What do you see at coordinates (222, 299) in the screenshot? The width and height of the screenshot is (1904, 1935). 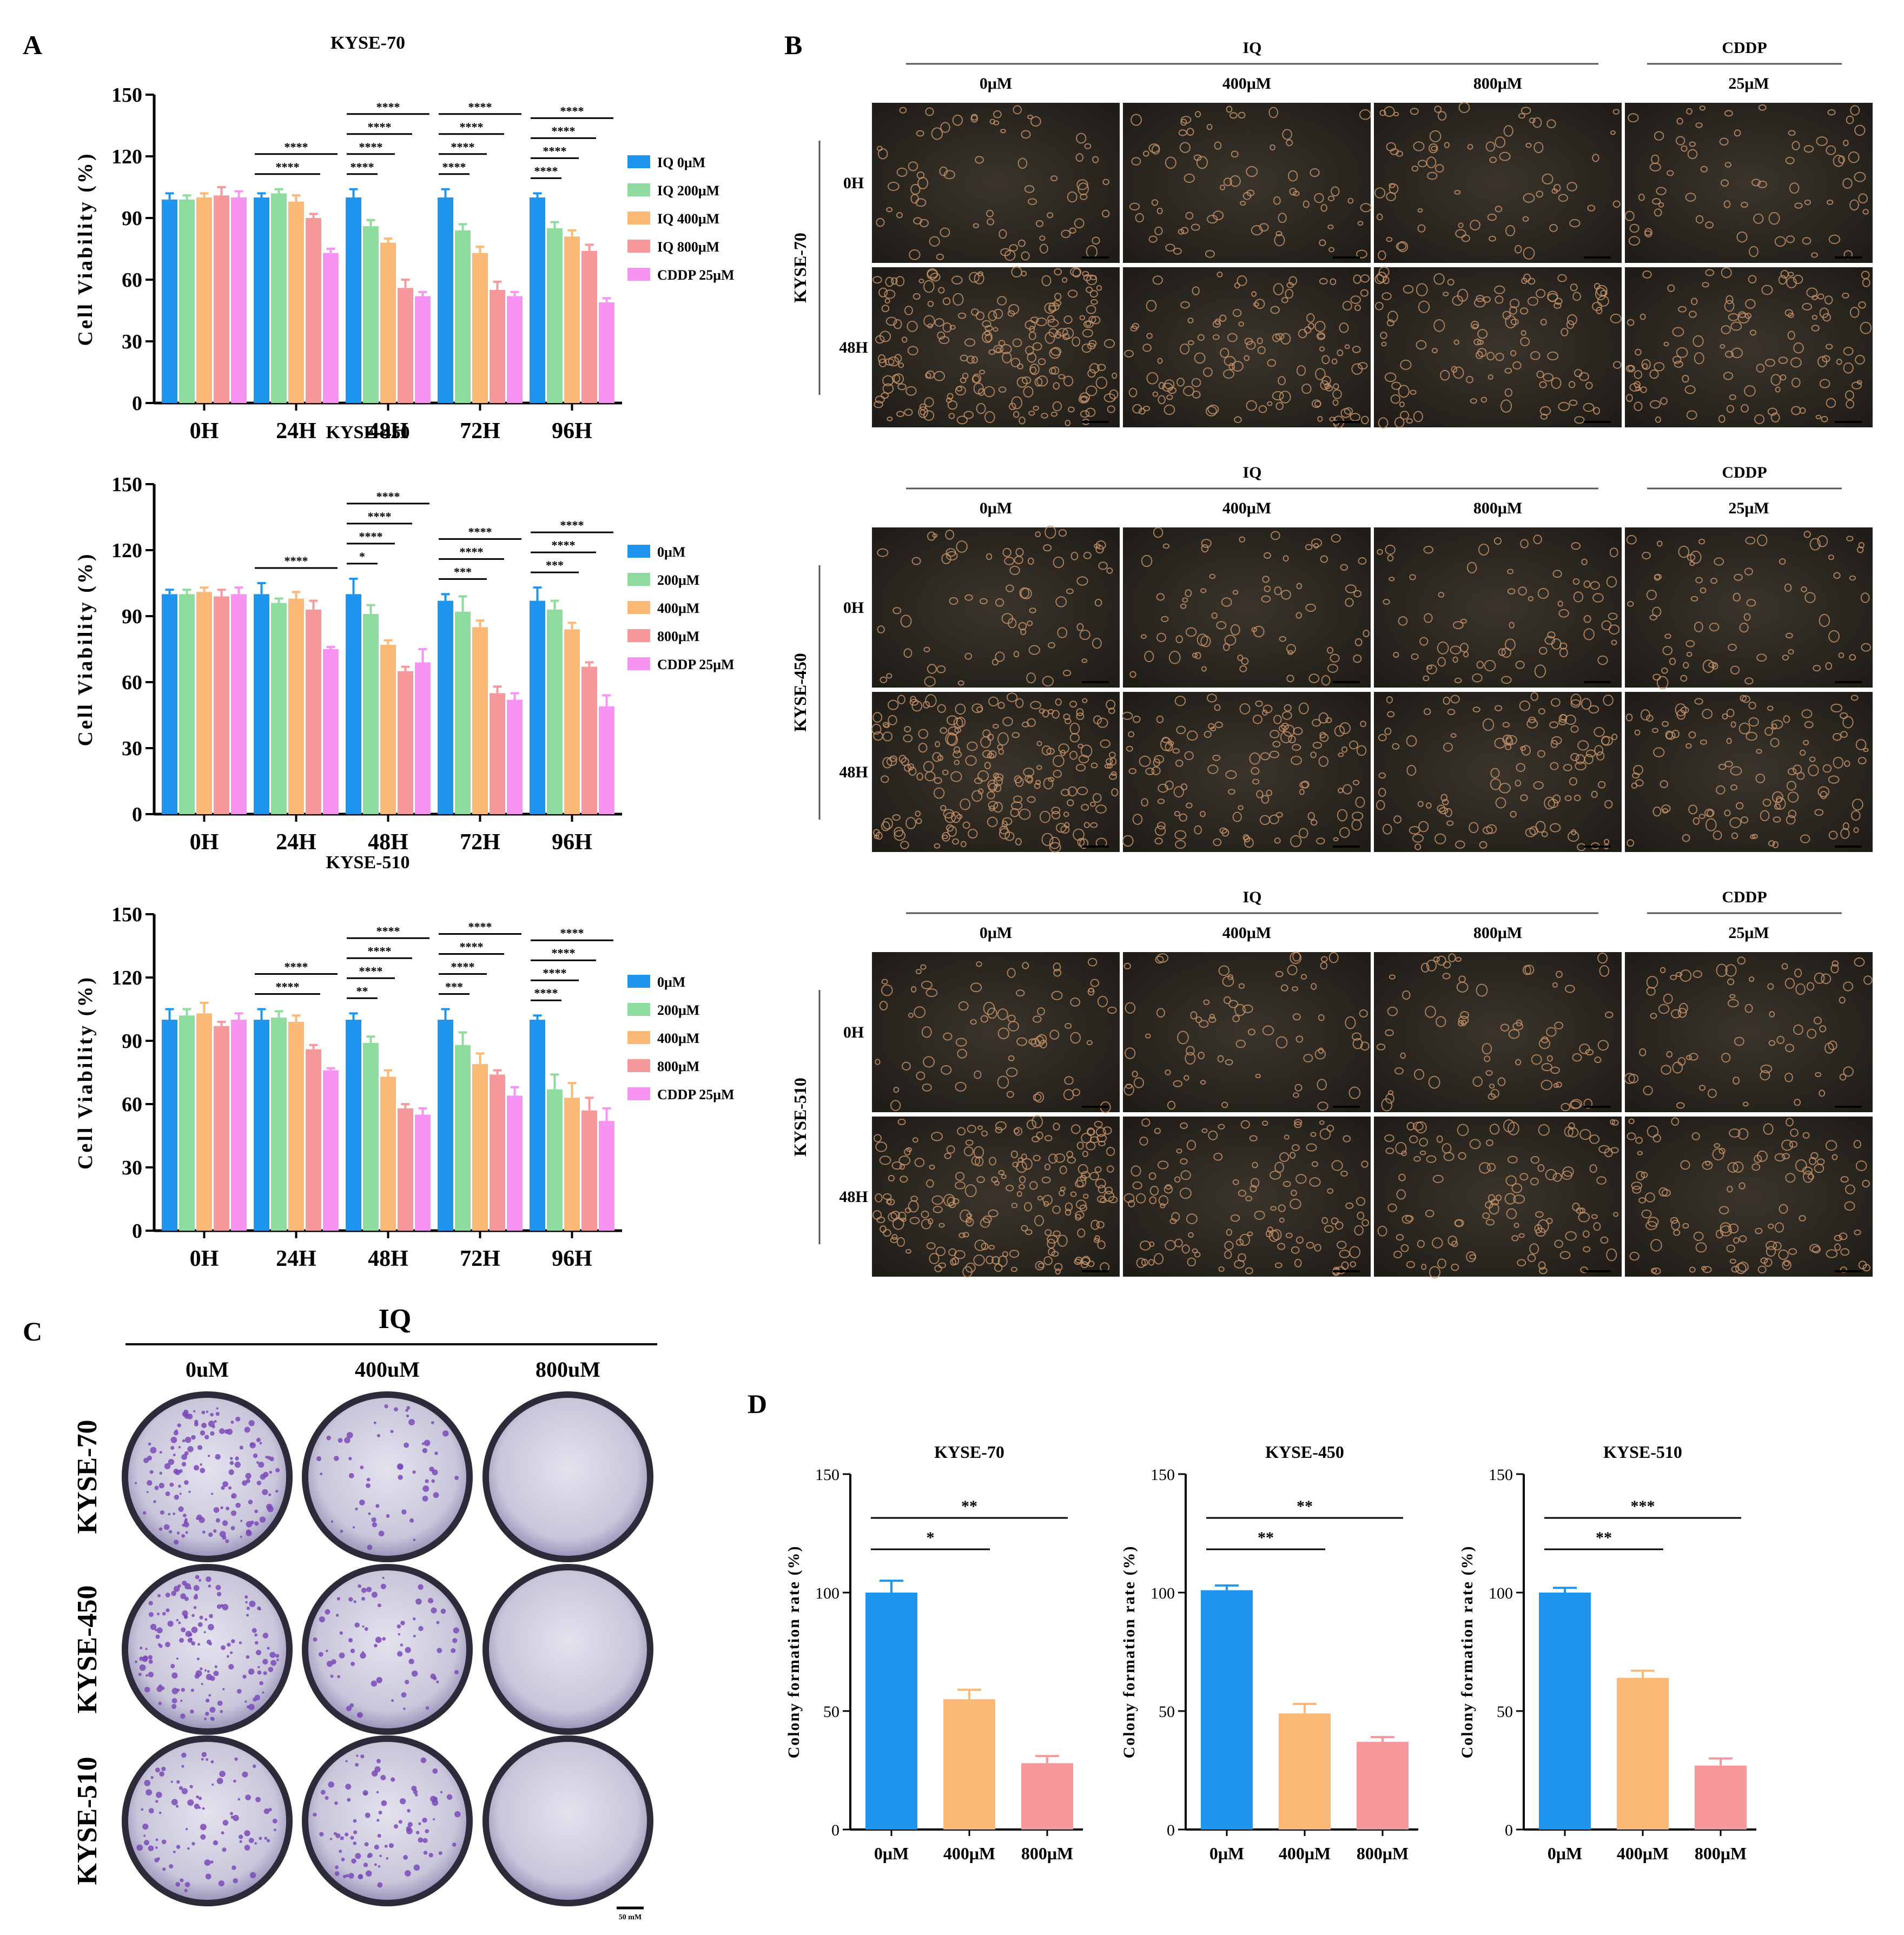 I see `bar` at bounding box center [222, 299].